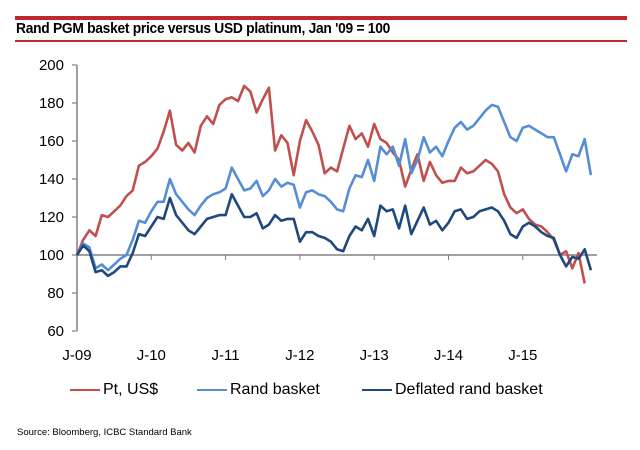 This screenshot has width=640, height=450. Describe the element at coordinates (299, 355) in the screenshot. I see `x-tick-label: J-12` at that location.